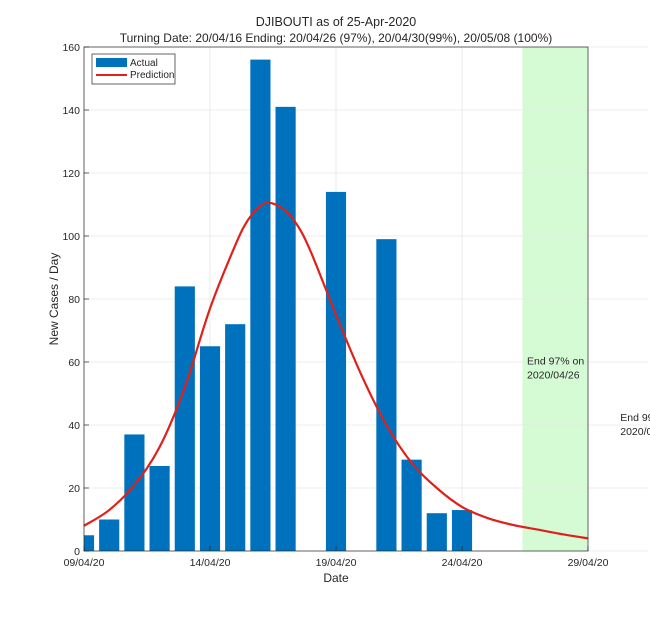  I want to click on x-tick-label: 19/04/20, so click(336, 563).